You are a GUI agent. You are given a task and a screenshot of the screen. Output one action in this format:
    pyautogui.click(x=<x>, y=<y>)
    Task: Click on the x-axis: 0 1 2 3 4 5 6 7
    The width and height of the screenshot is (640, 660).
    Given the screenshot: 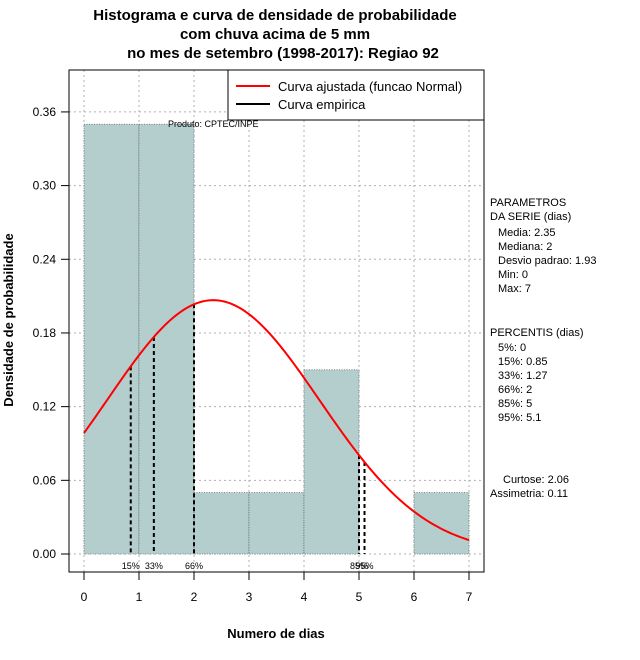 What is the action you would take?
    pyautogui.click(x=277, y=588)
    